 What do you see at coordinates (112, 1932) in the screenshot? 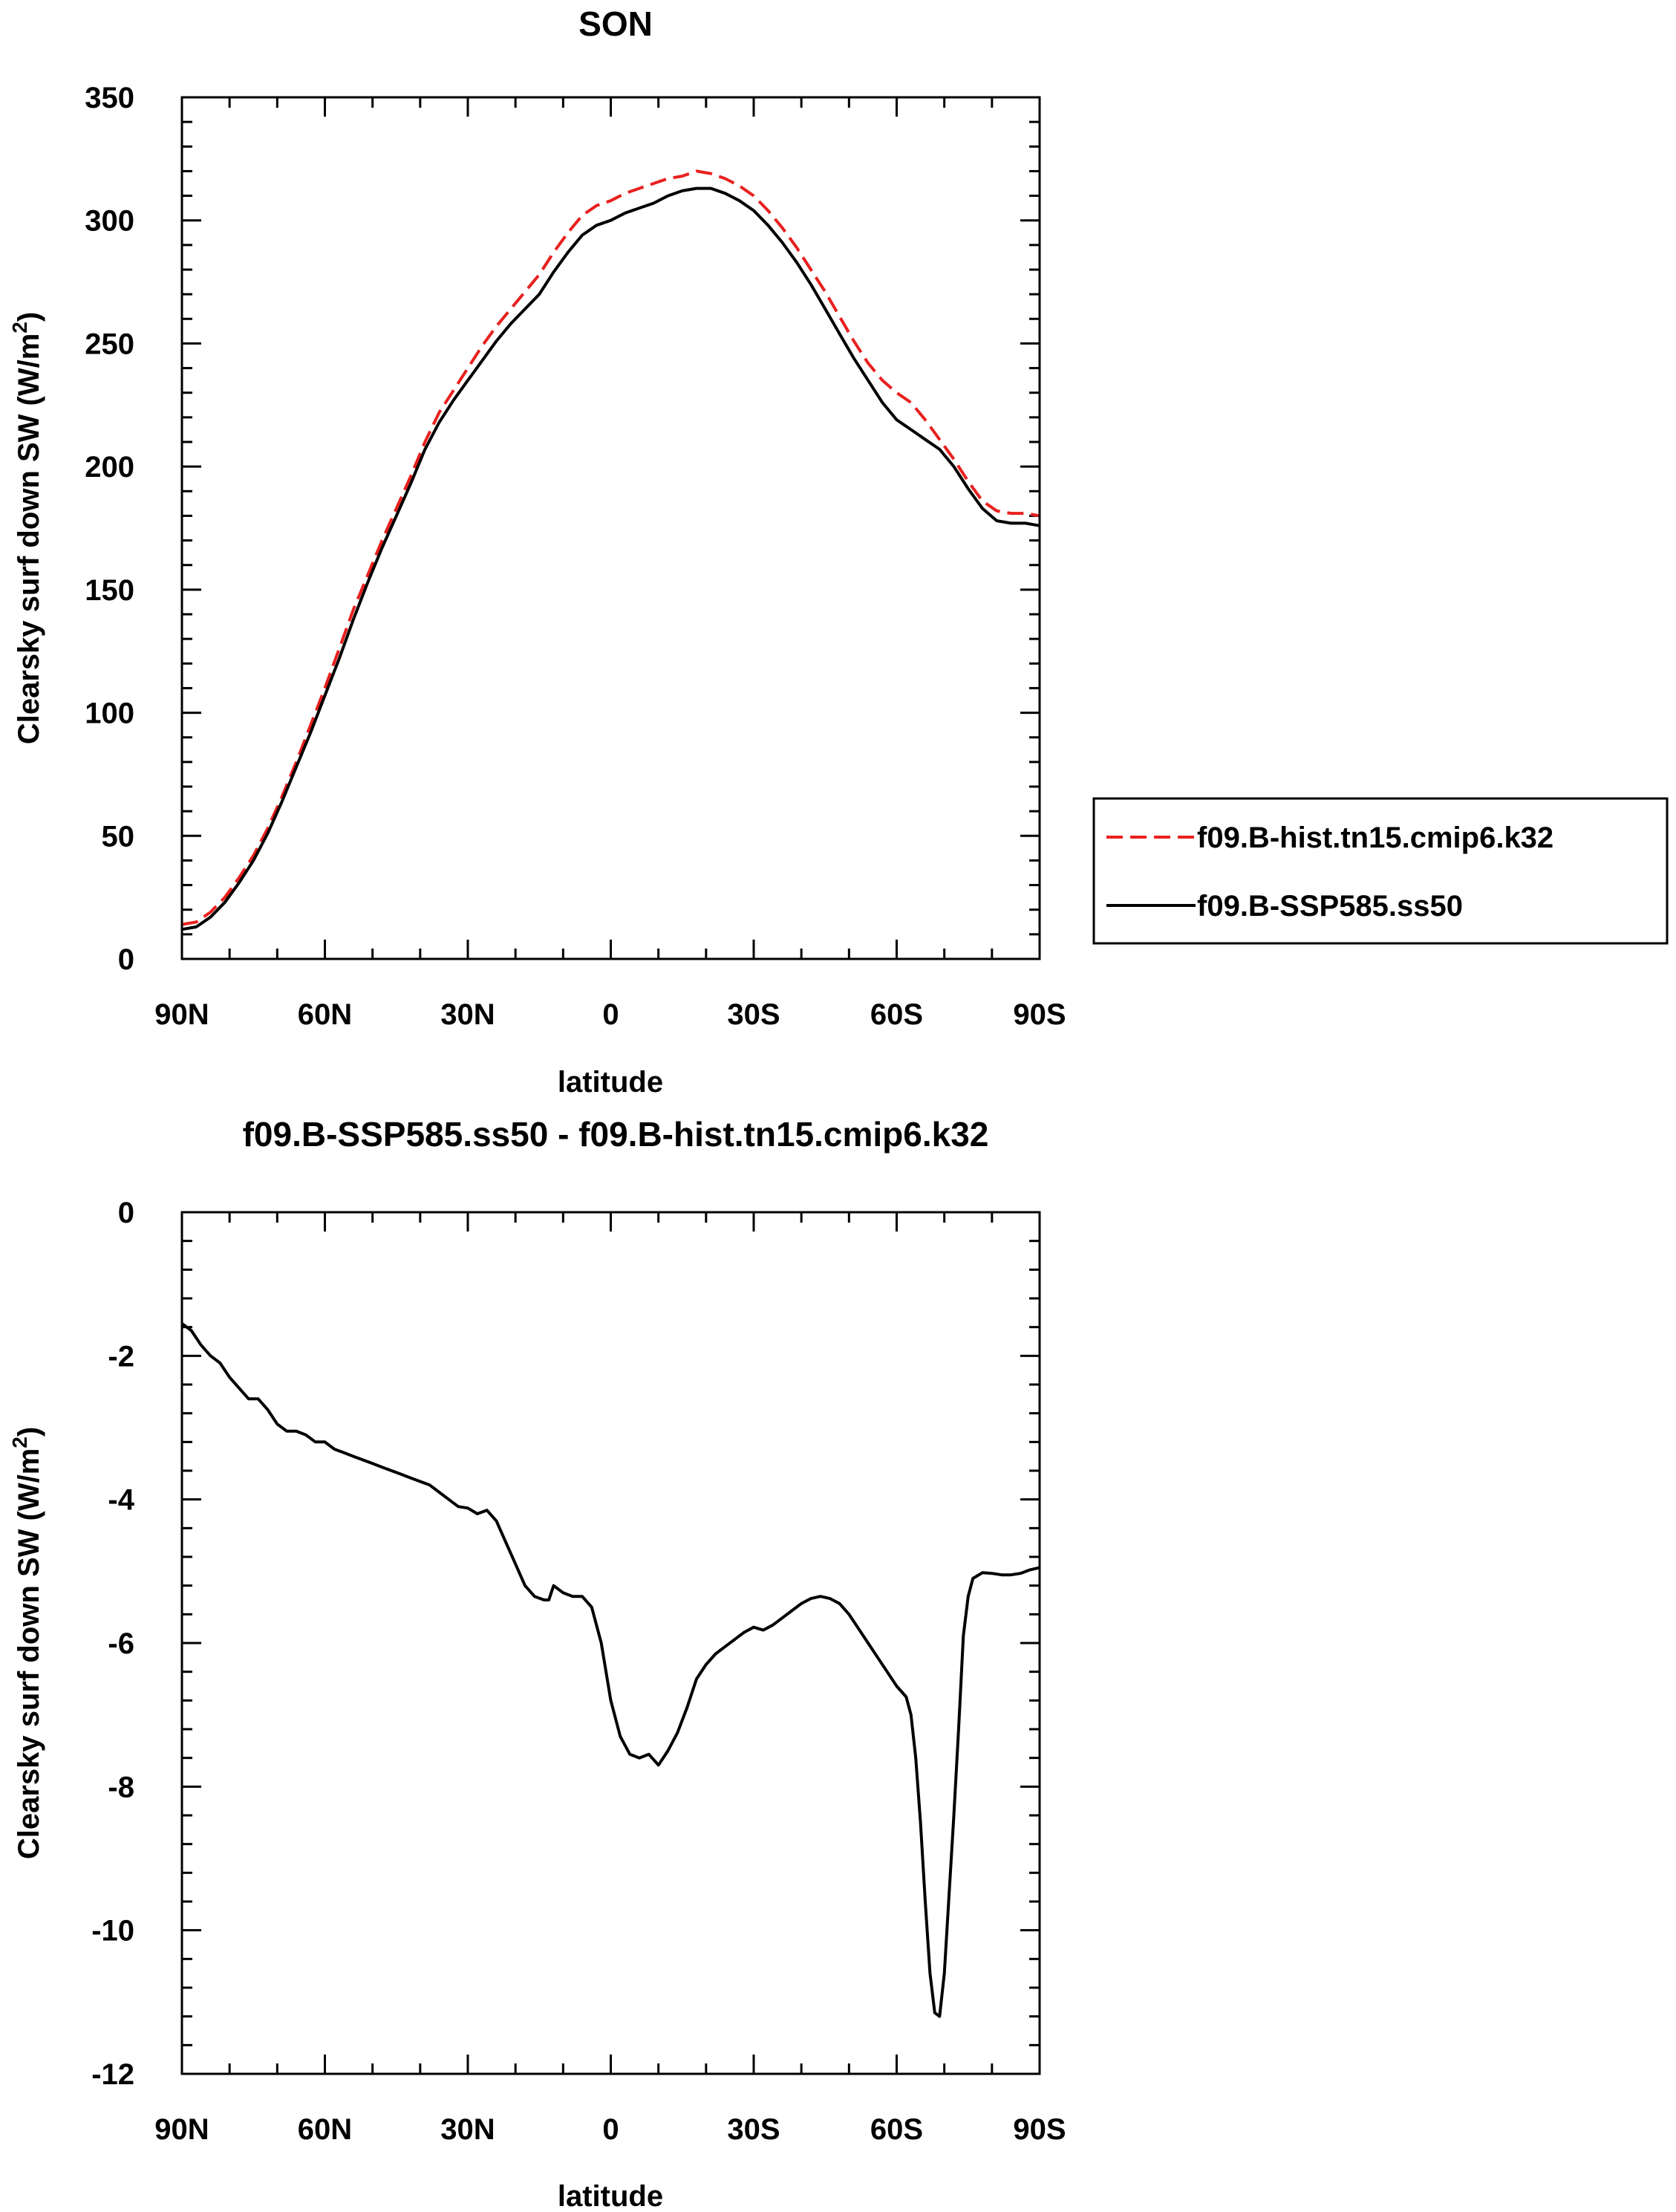
I see `bottom-chart-y-tick-label: -10` at bounding box center [112, 1932].